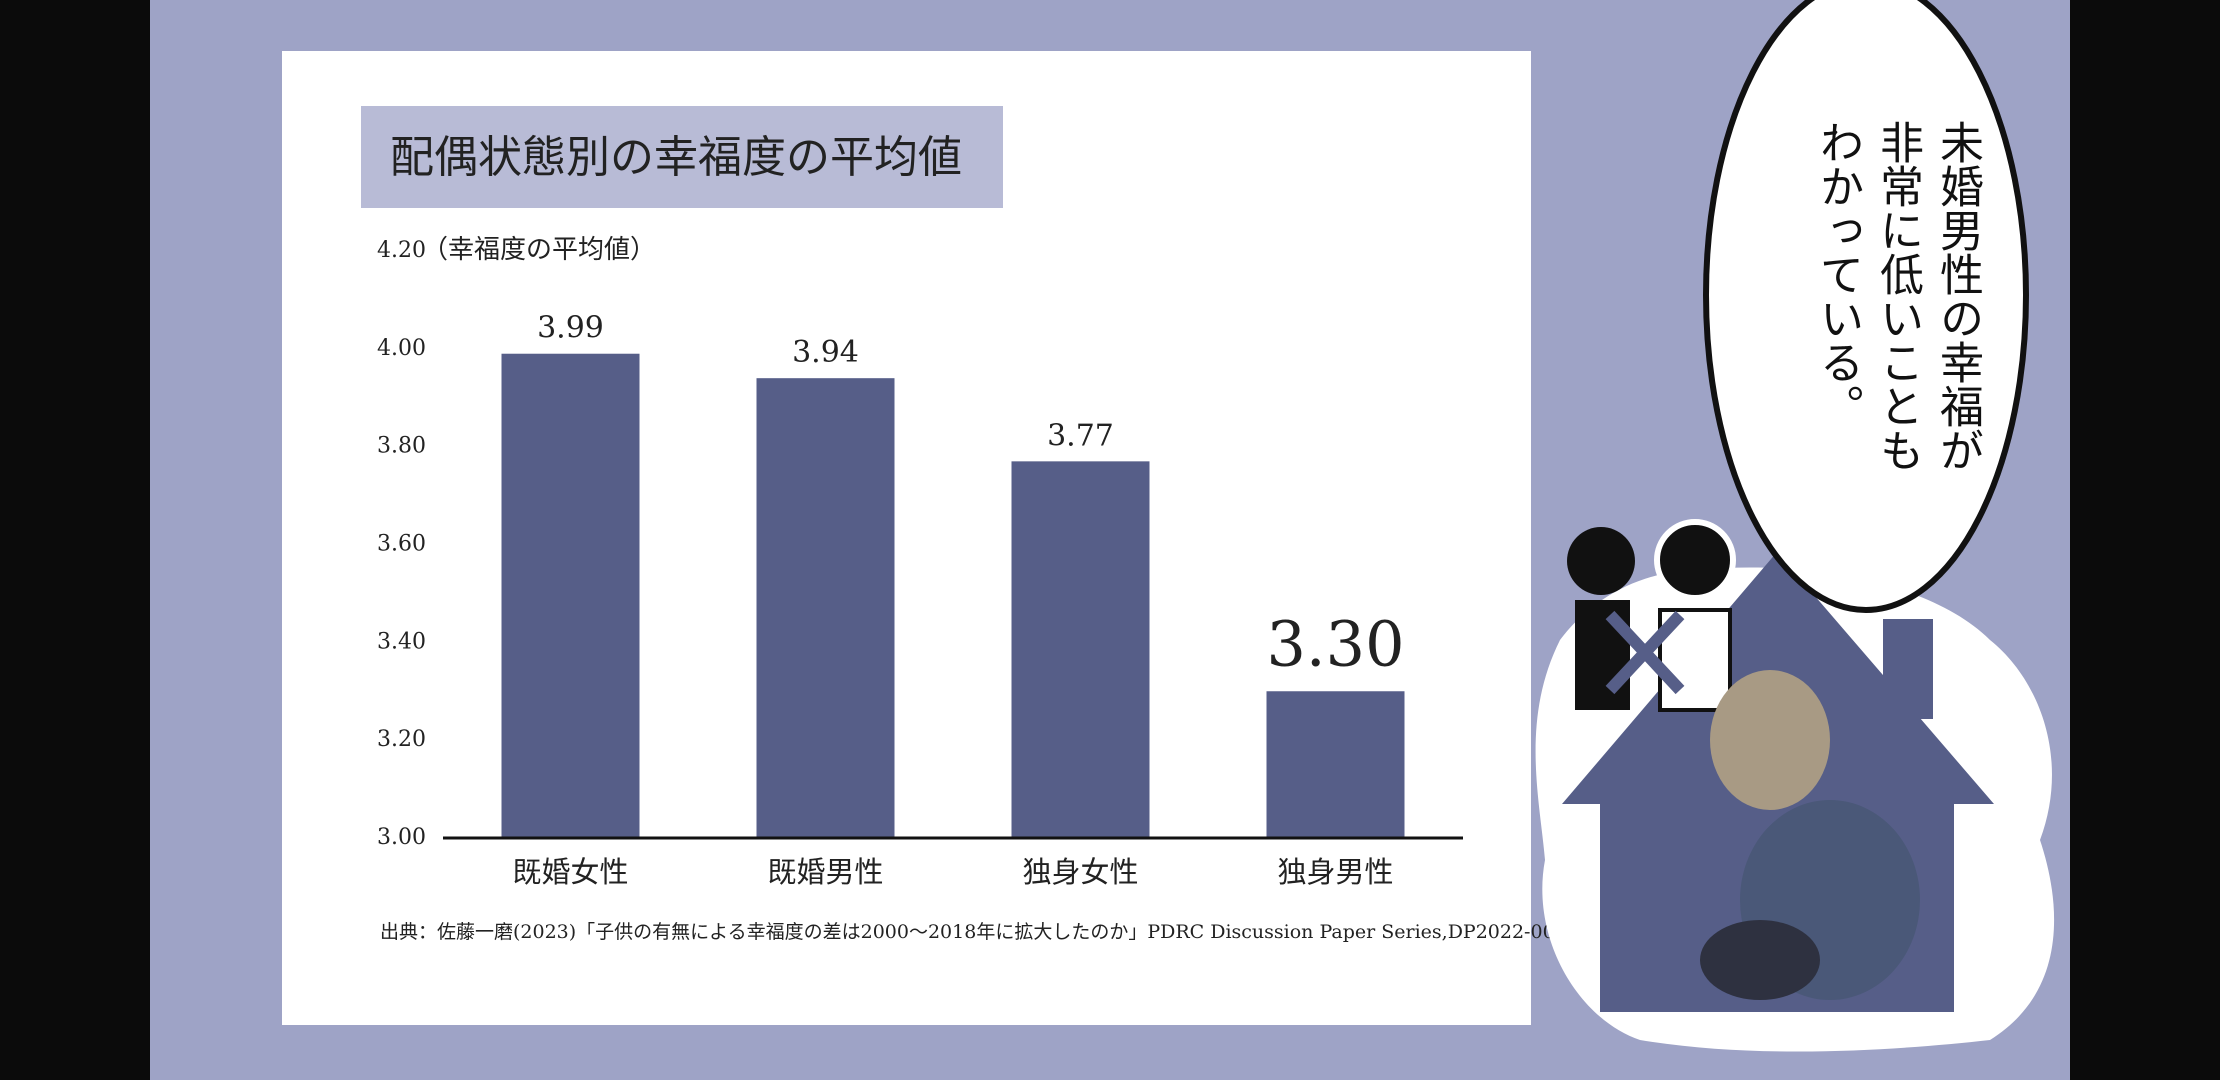  Describe the element at coordinates (401, 544) in the screenshot. I see `y-tick-label: 3.60` at that location.